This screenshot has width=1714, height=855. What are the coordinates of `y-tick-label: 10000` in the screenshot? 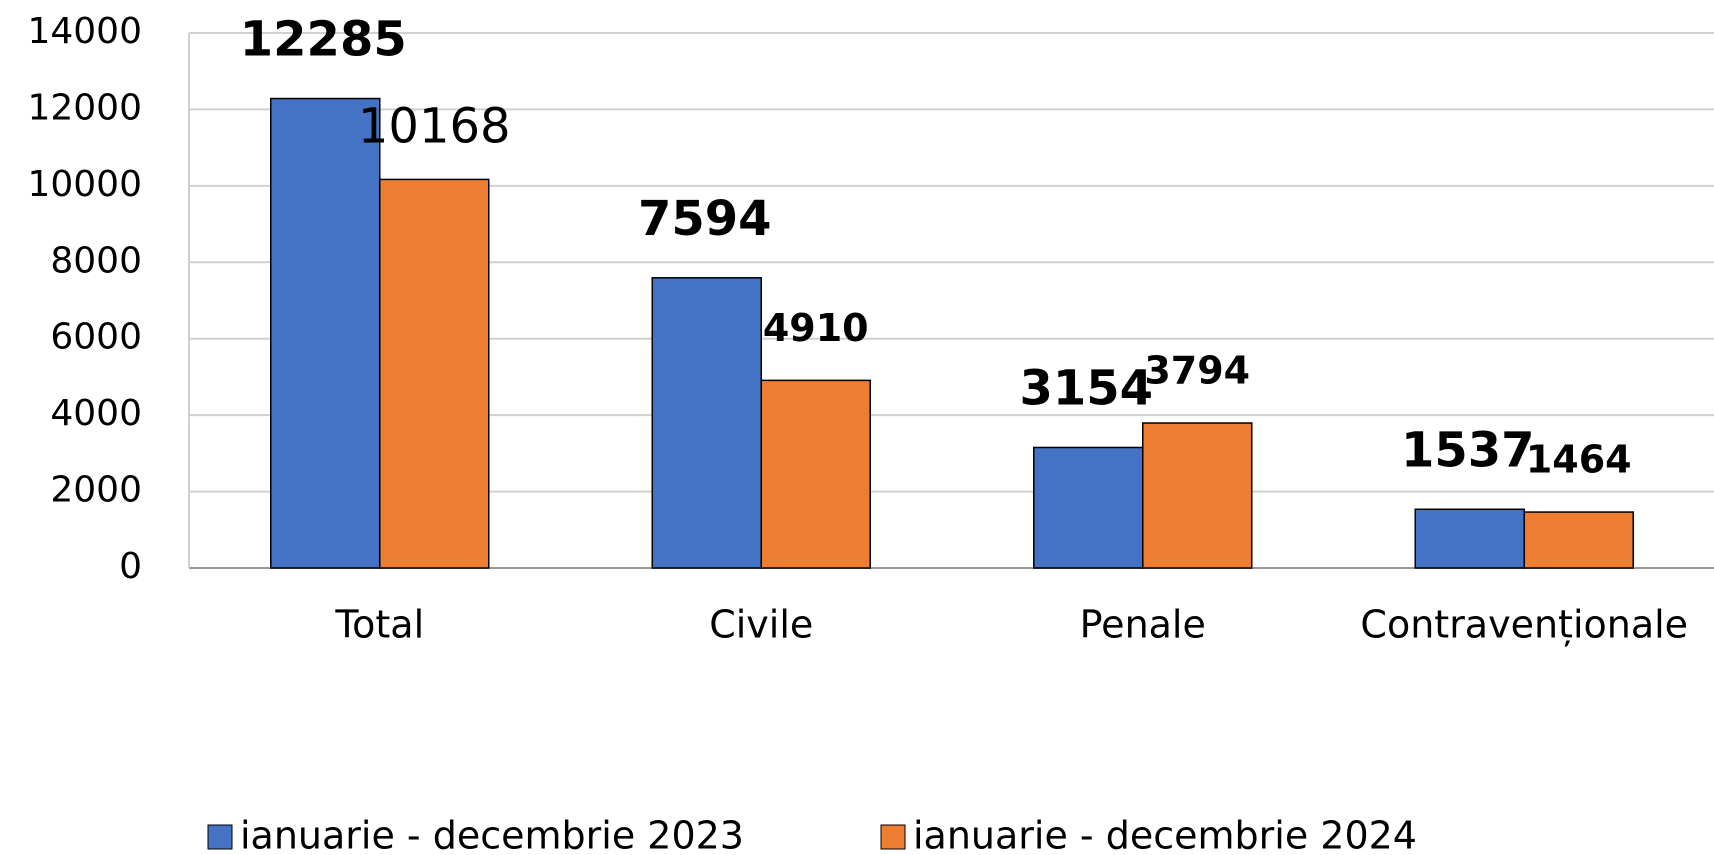 It's located at (84, 184).